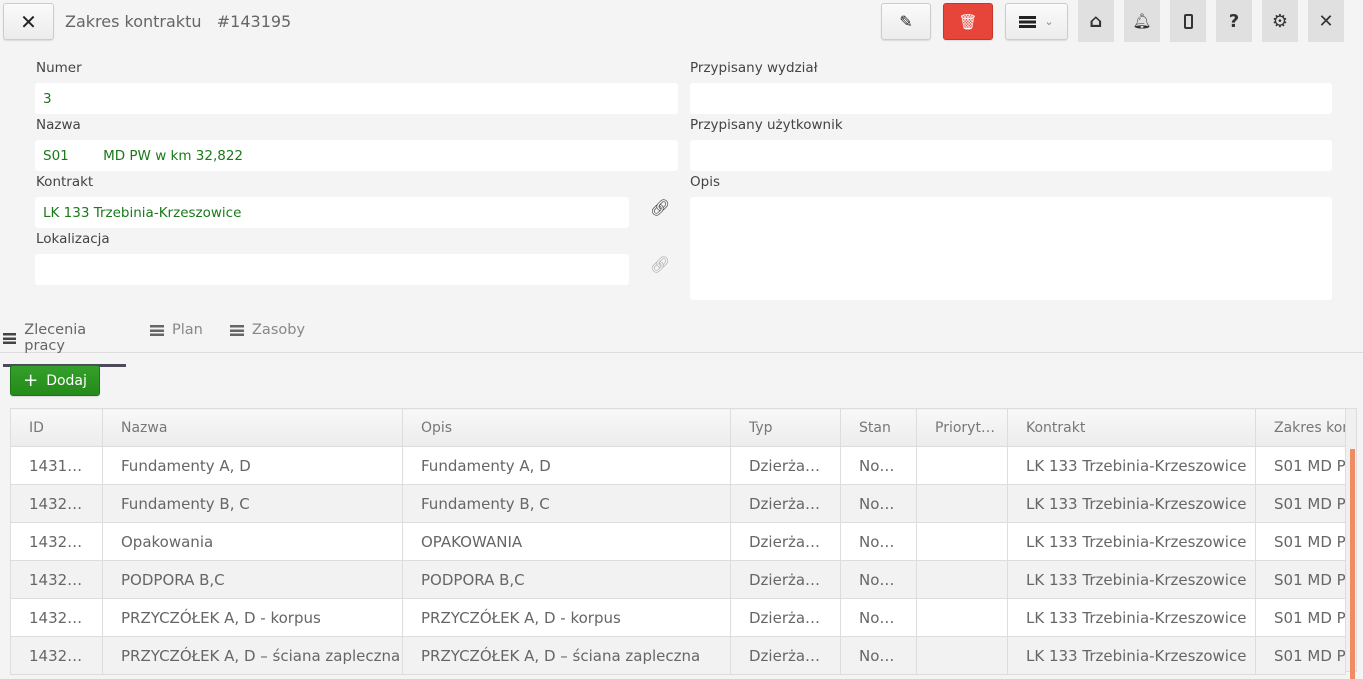 This screenshot has height=679, width=1363. What do you see at coordinates (254, 21) in the screenshot?
I see `record-id: #143195` at bounding box center [254, 21].